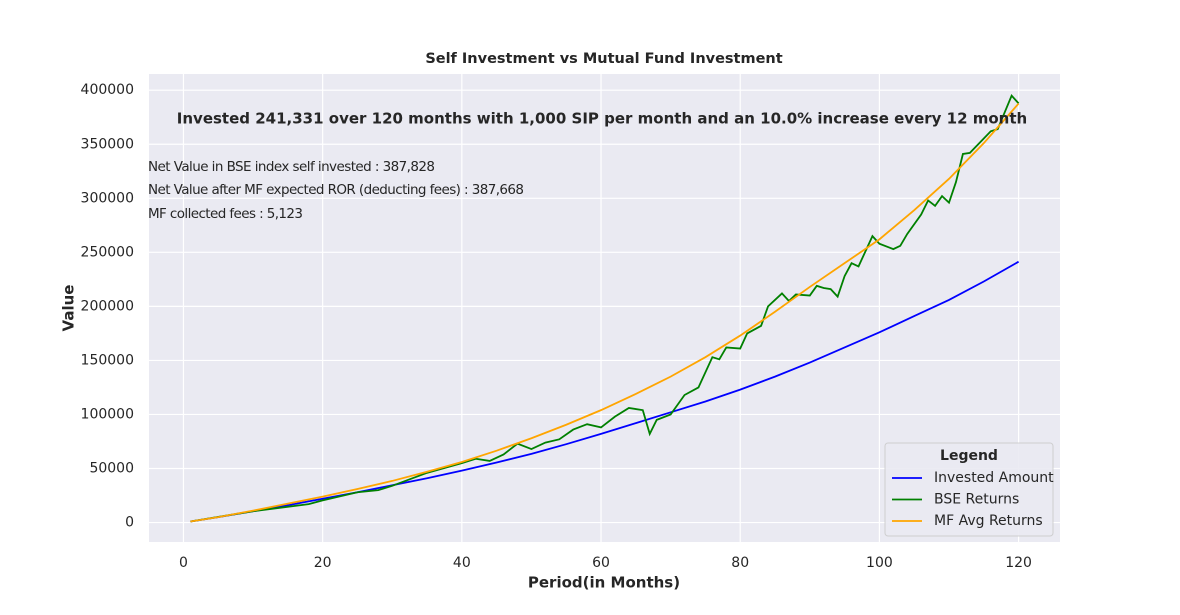  What do you see at coordinates (601, 563) in the screenshot?
I see `x-tick-label: 60` at bounding box center [601, 563].